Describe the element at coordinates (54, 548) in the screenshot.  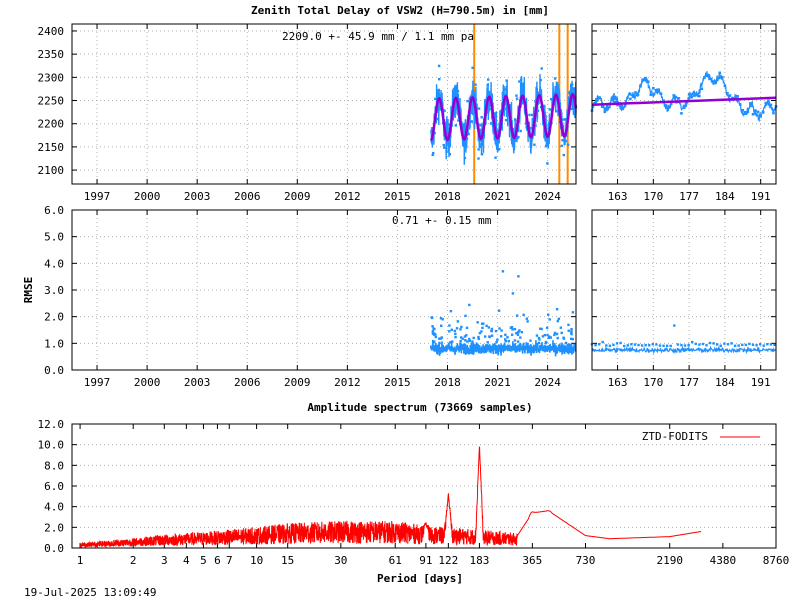
I see `spectrum-y-tick-label: 0.0` at that location.